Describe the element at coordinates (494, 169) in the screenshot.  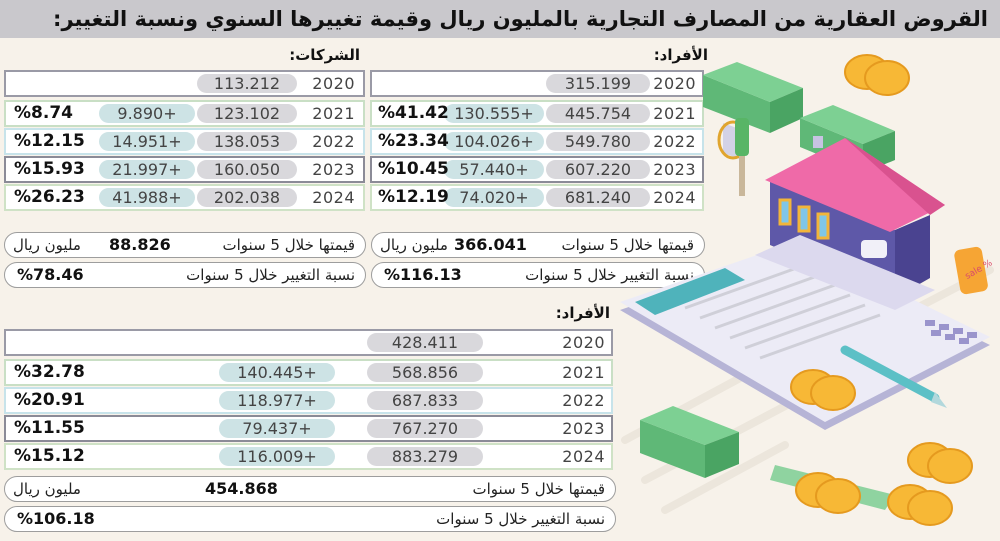
I see `change-pill: 57.440+` at that location.